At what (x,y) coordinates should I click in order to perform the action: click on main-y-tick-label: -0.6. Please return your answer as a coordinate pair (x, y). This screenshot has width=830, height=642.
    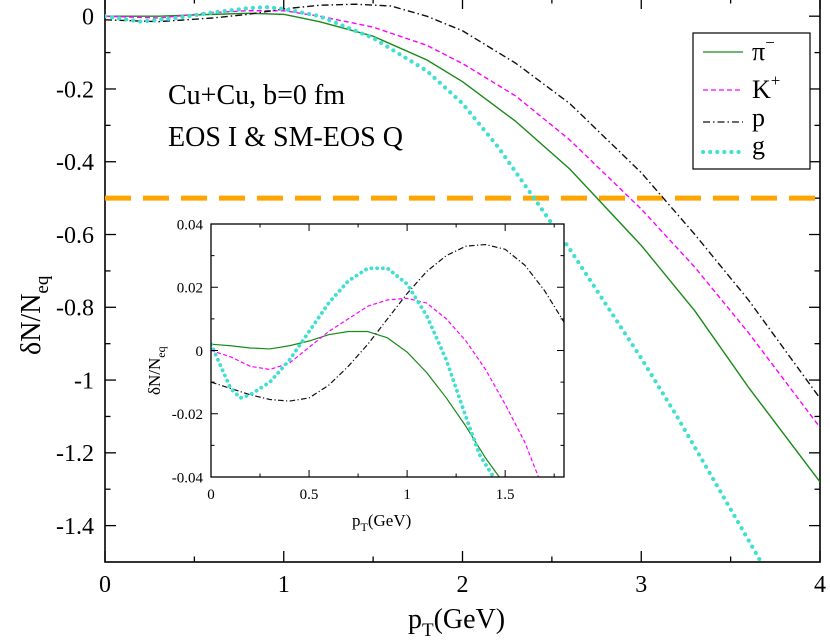
    Looking at the image, I should click on (75, 236).